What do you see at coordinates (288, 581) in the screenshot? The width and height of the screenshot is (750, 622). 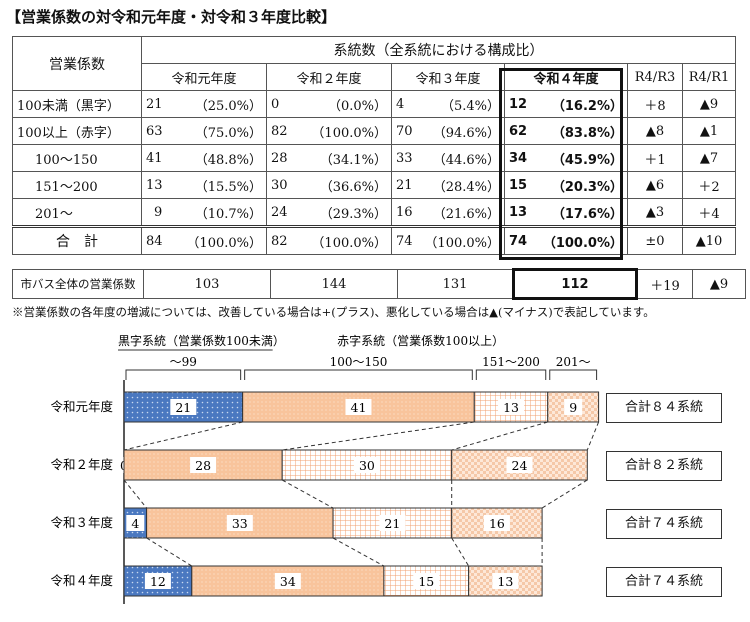 I see `data-label: 34` at bounding box center [288, 581].